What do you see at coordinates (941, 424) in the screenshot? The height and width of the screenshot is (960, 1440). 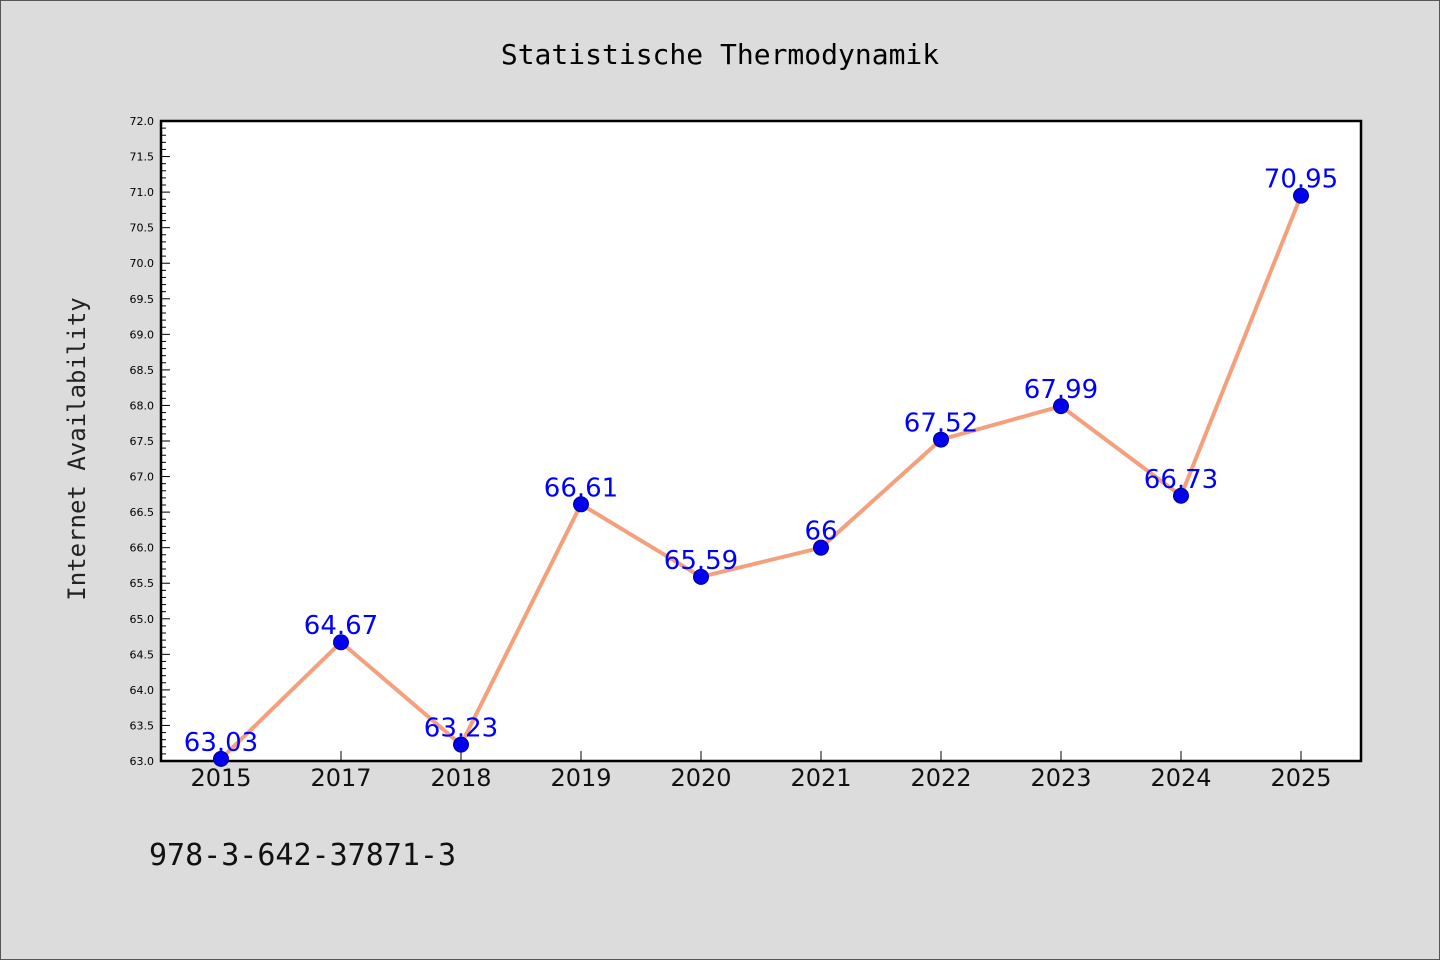 I see `data-label: 67.52` at bounding box center [941, 424].